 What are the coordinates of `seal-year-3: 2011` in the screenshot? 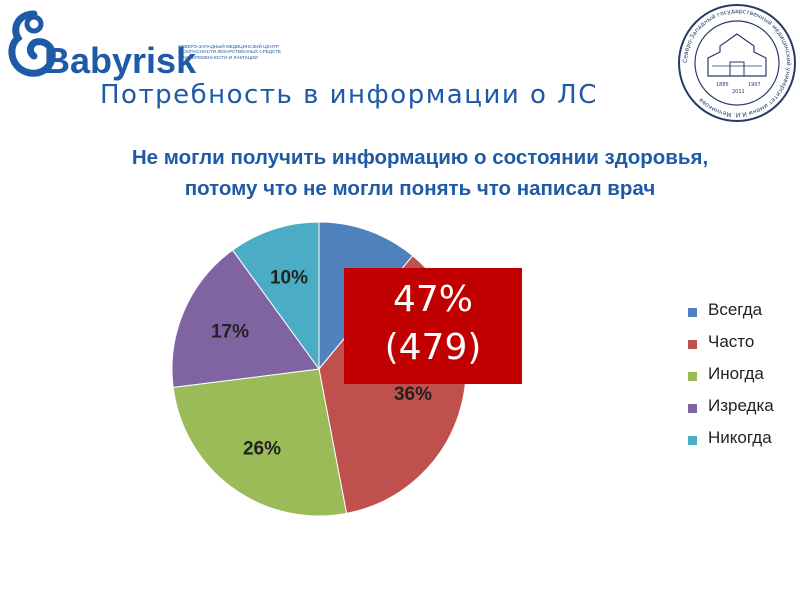 It's located at (738, 92).